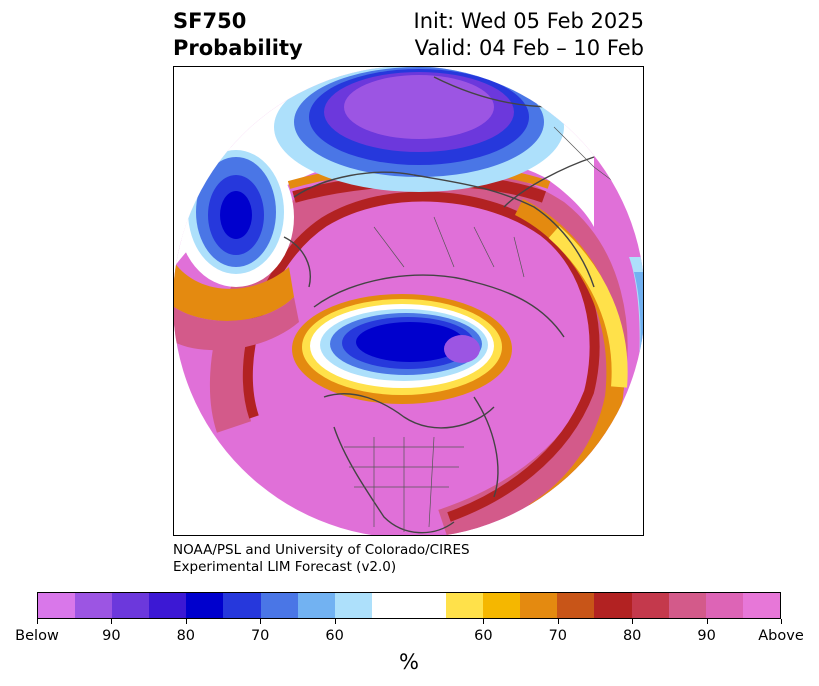 This screenshot has height=686, width=819. What do you see at coordinates (781, 636) in the screenshot?
I see `colorbar-tick-label: Above` at bounding box center [781, 636].